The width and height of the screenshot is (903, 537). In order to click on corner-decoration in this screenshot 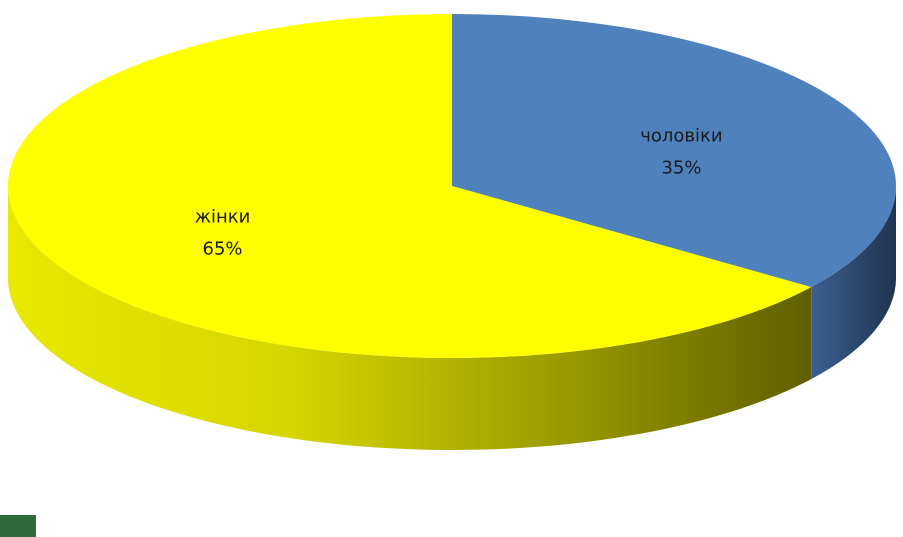, I will do `click(18, 526)`.